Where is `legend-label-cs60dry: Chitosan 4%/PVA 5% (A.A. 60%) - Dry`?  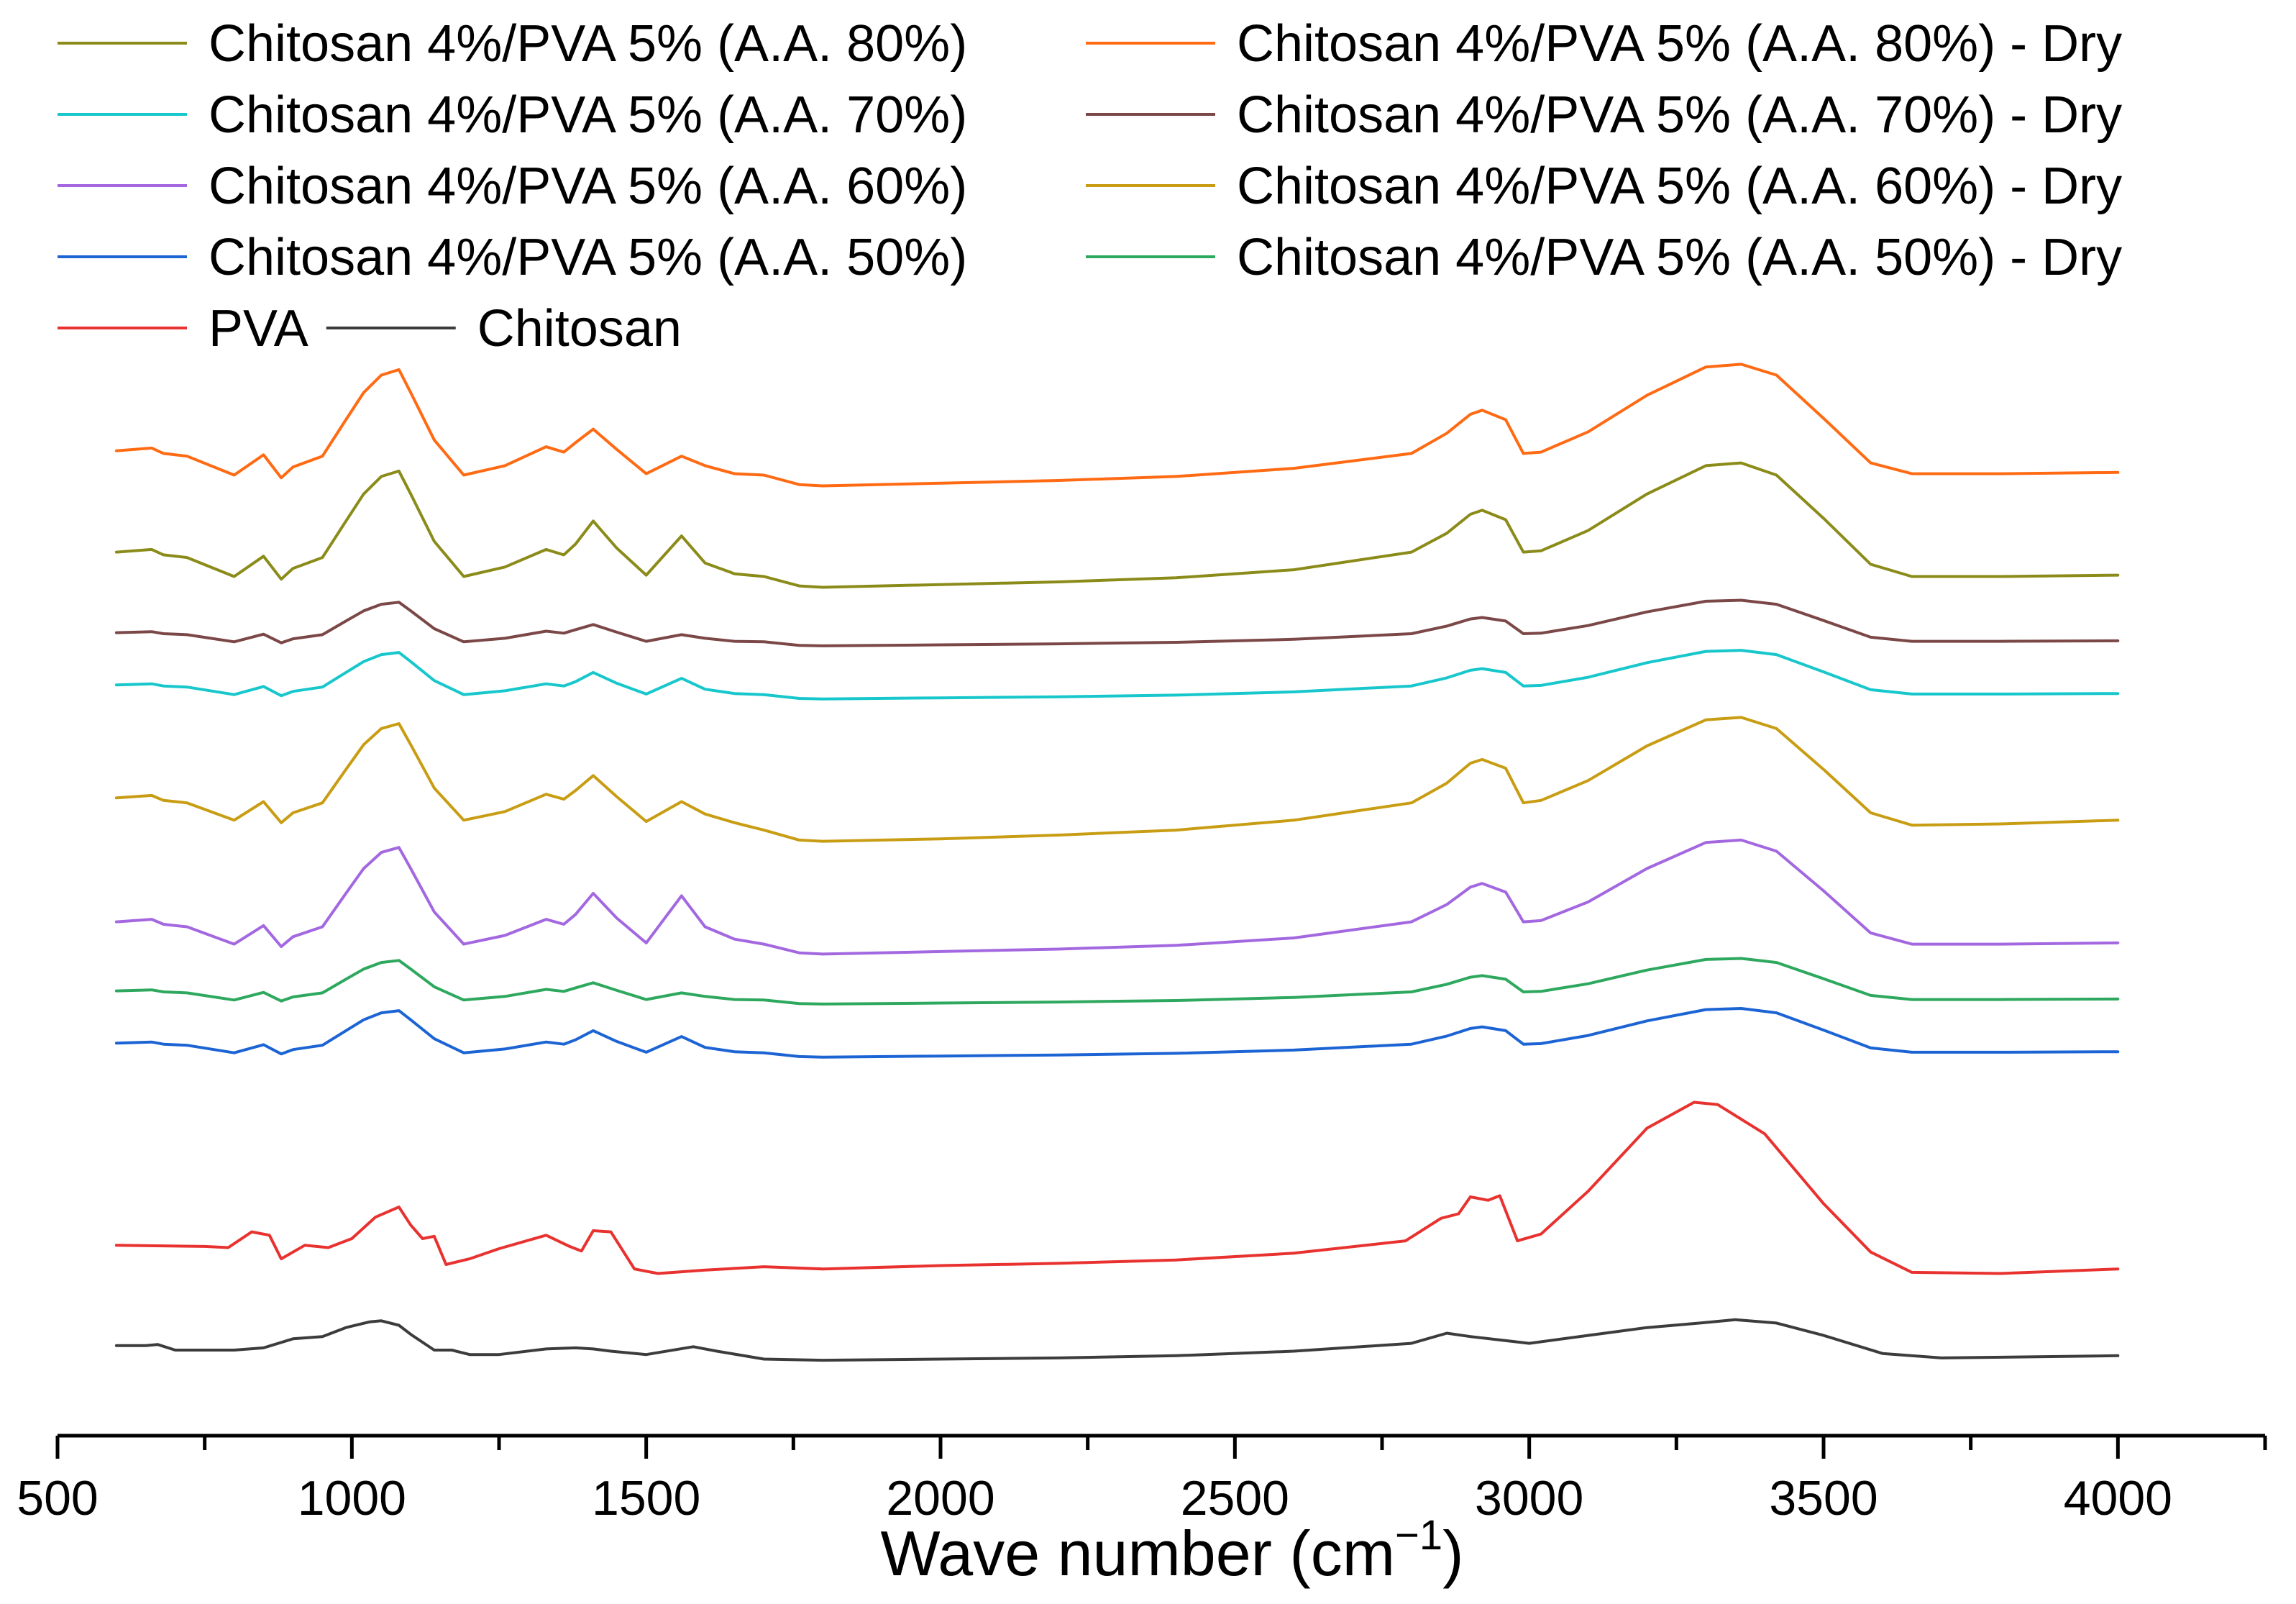 legend-label-cs60dry: Chitosan 4%/PVA 5% (A.A. 60%) - Dry is located at coordinates (1679, 186).